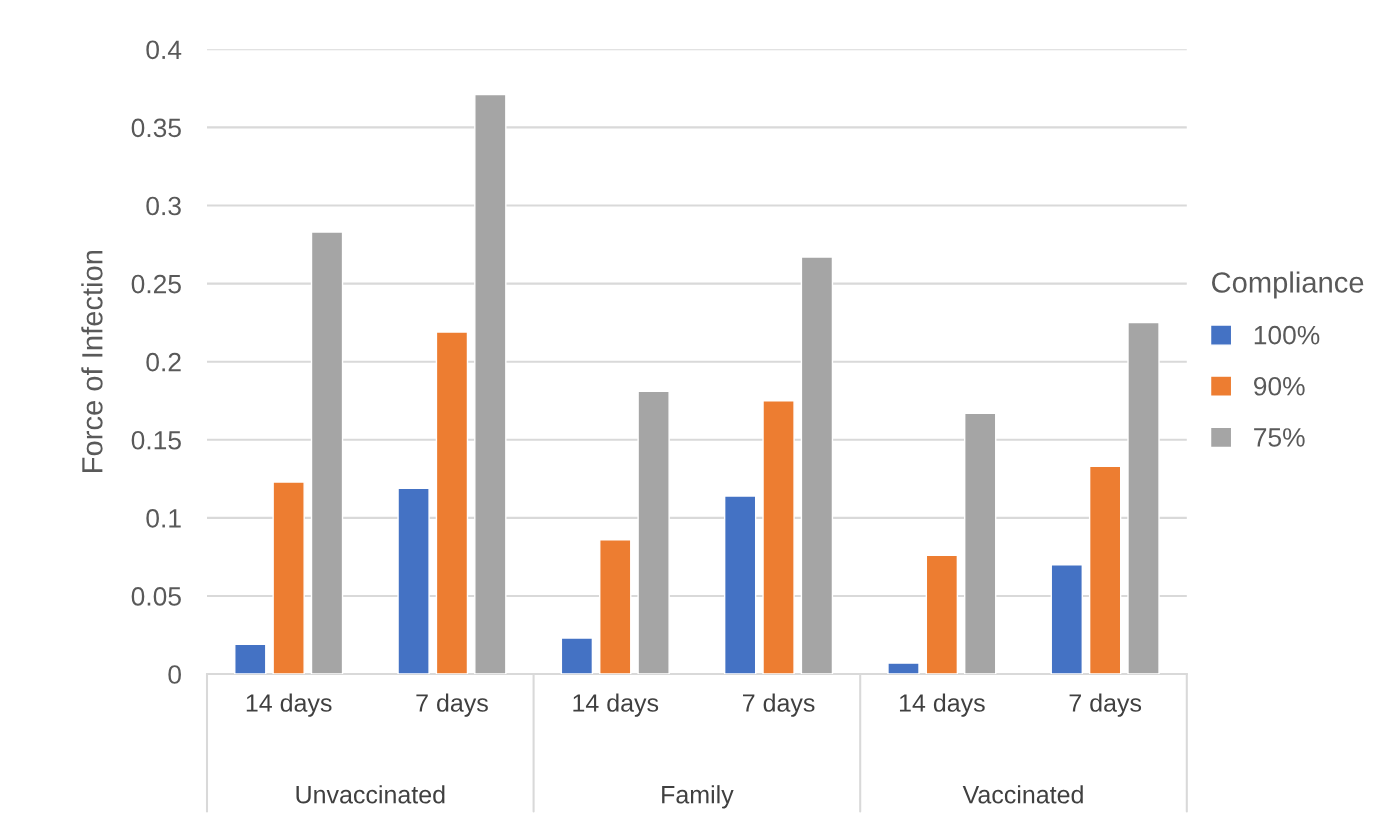  I want to click on text: Unvaccinated, so click(370, 794).